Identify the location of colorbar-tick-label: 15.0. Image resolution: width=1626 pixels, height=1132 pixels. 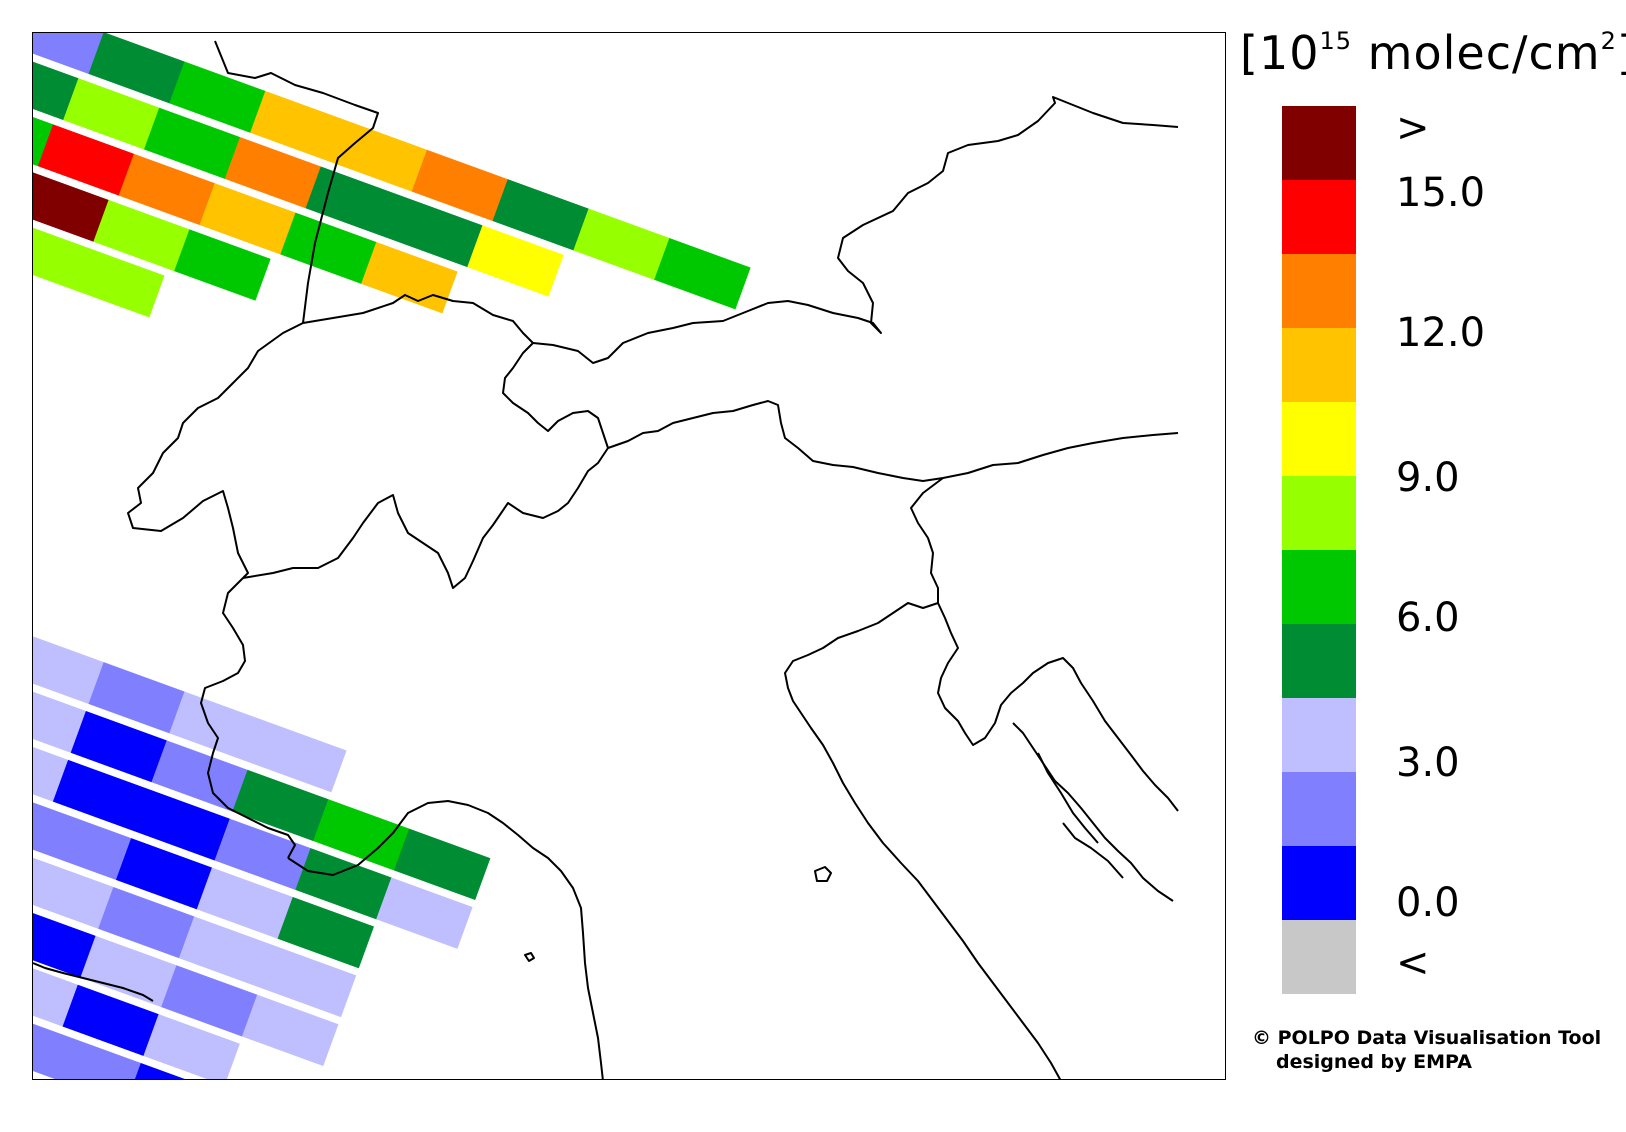
(1441, 193).